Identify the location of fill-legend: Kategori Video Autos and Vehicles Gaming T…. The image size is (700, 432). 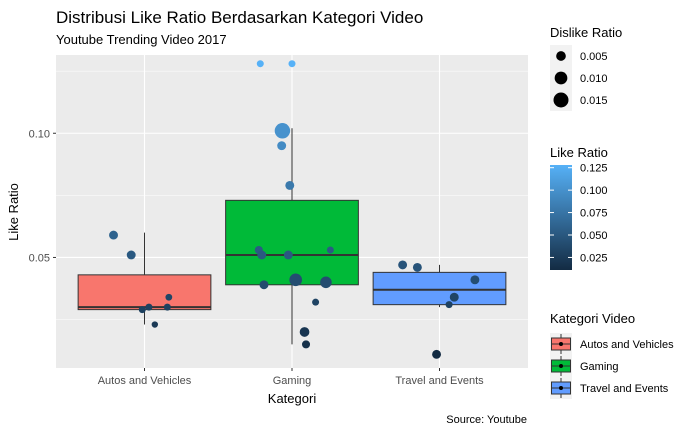
(612, 355).